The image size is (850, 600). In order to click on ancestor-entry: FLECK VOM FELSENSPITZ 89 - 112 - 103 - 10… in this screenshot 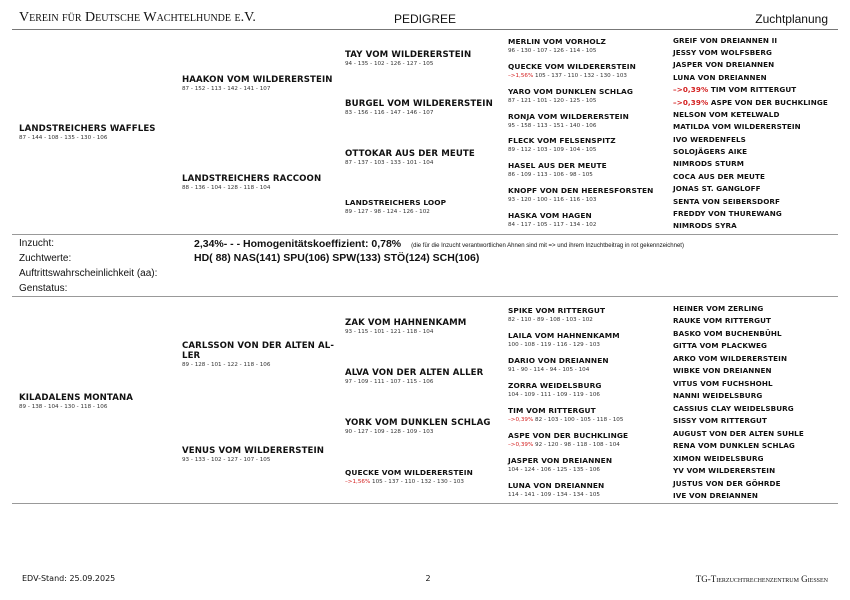, I will do `click(590, 145)`.